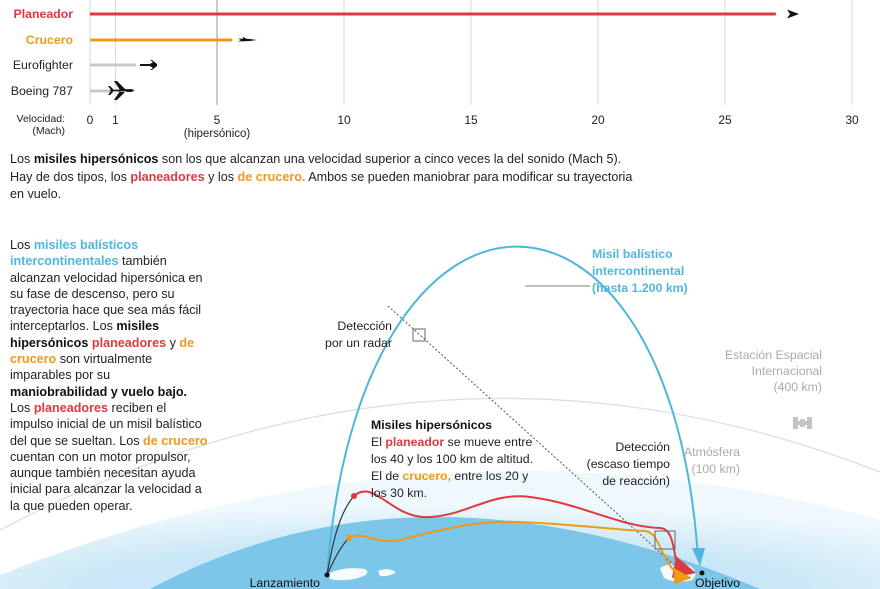 This screenshot has height=589, width=880. I want to click on bar-eurofighter, so click(113, 65).